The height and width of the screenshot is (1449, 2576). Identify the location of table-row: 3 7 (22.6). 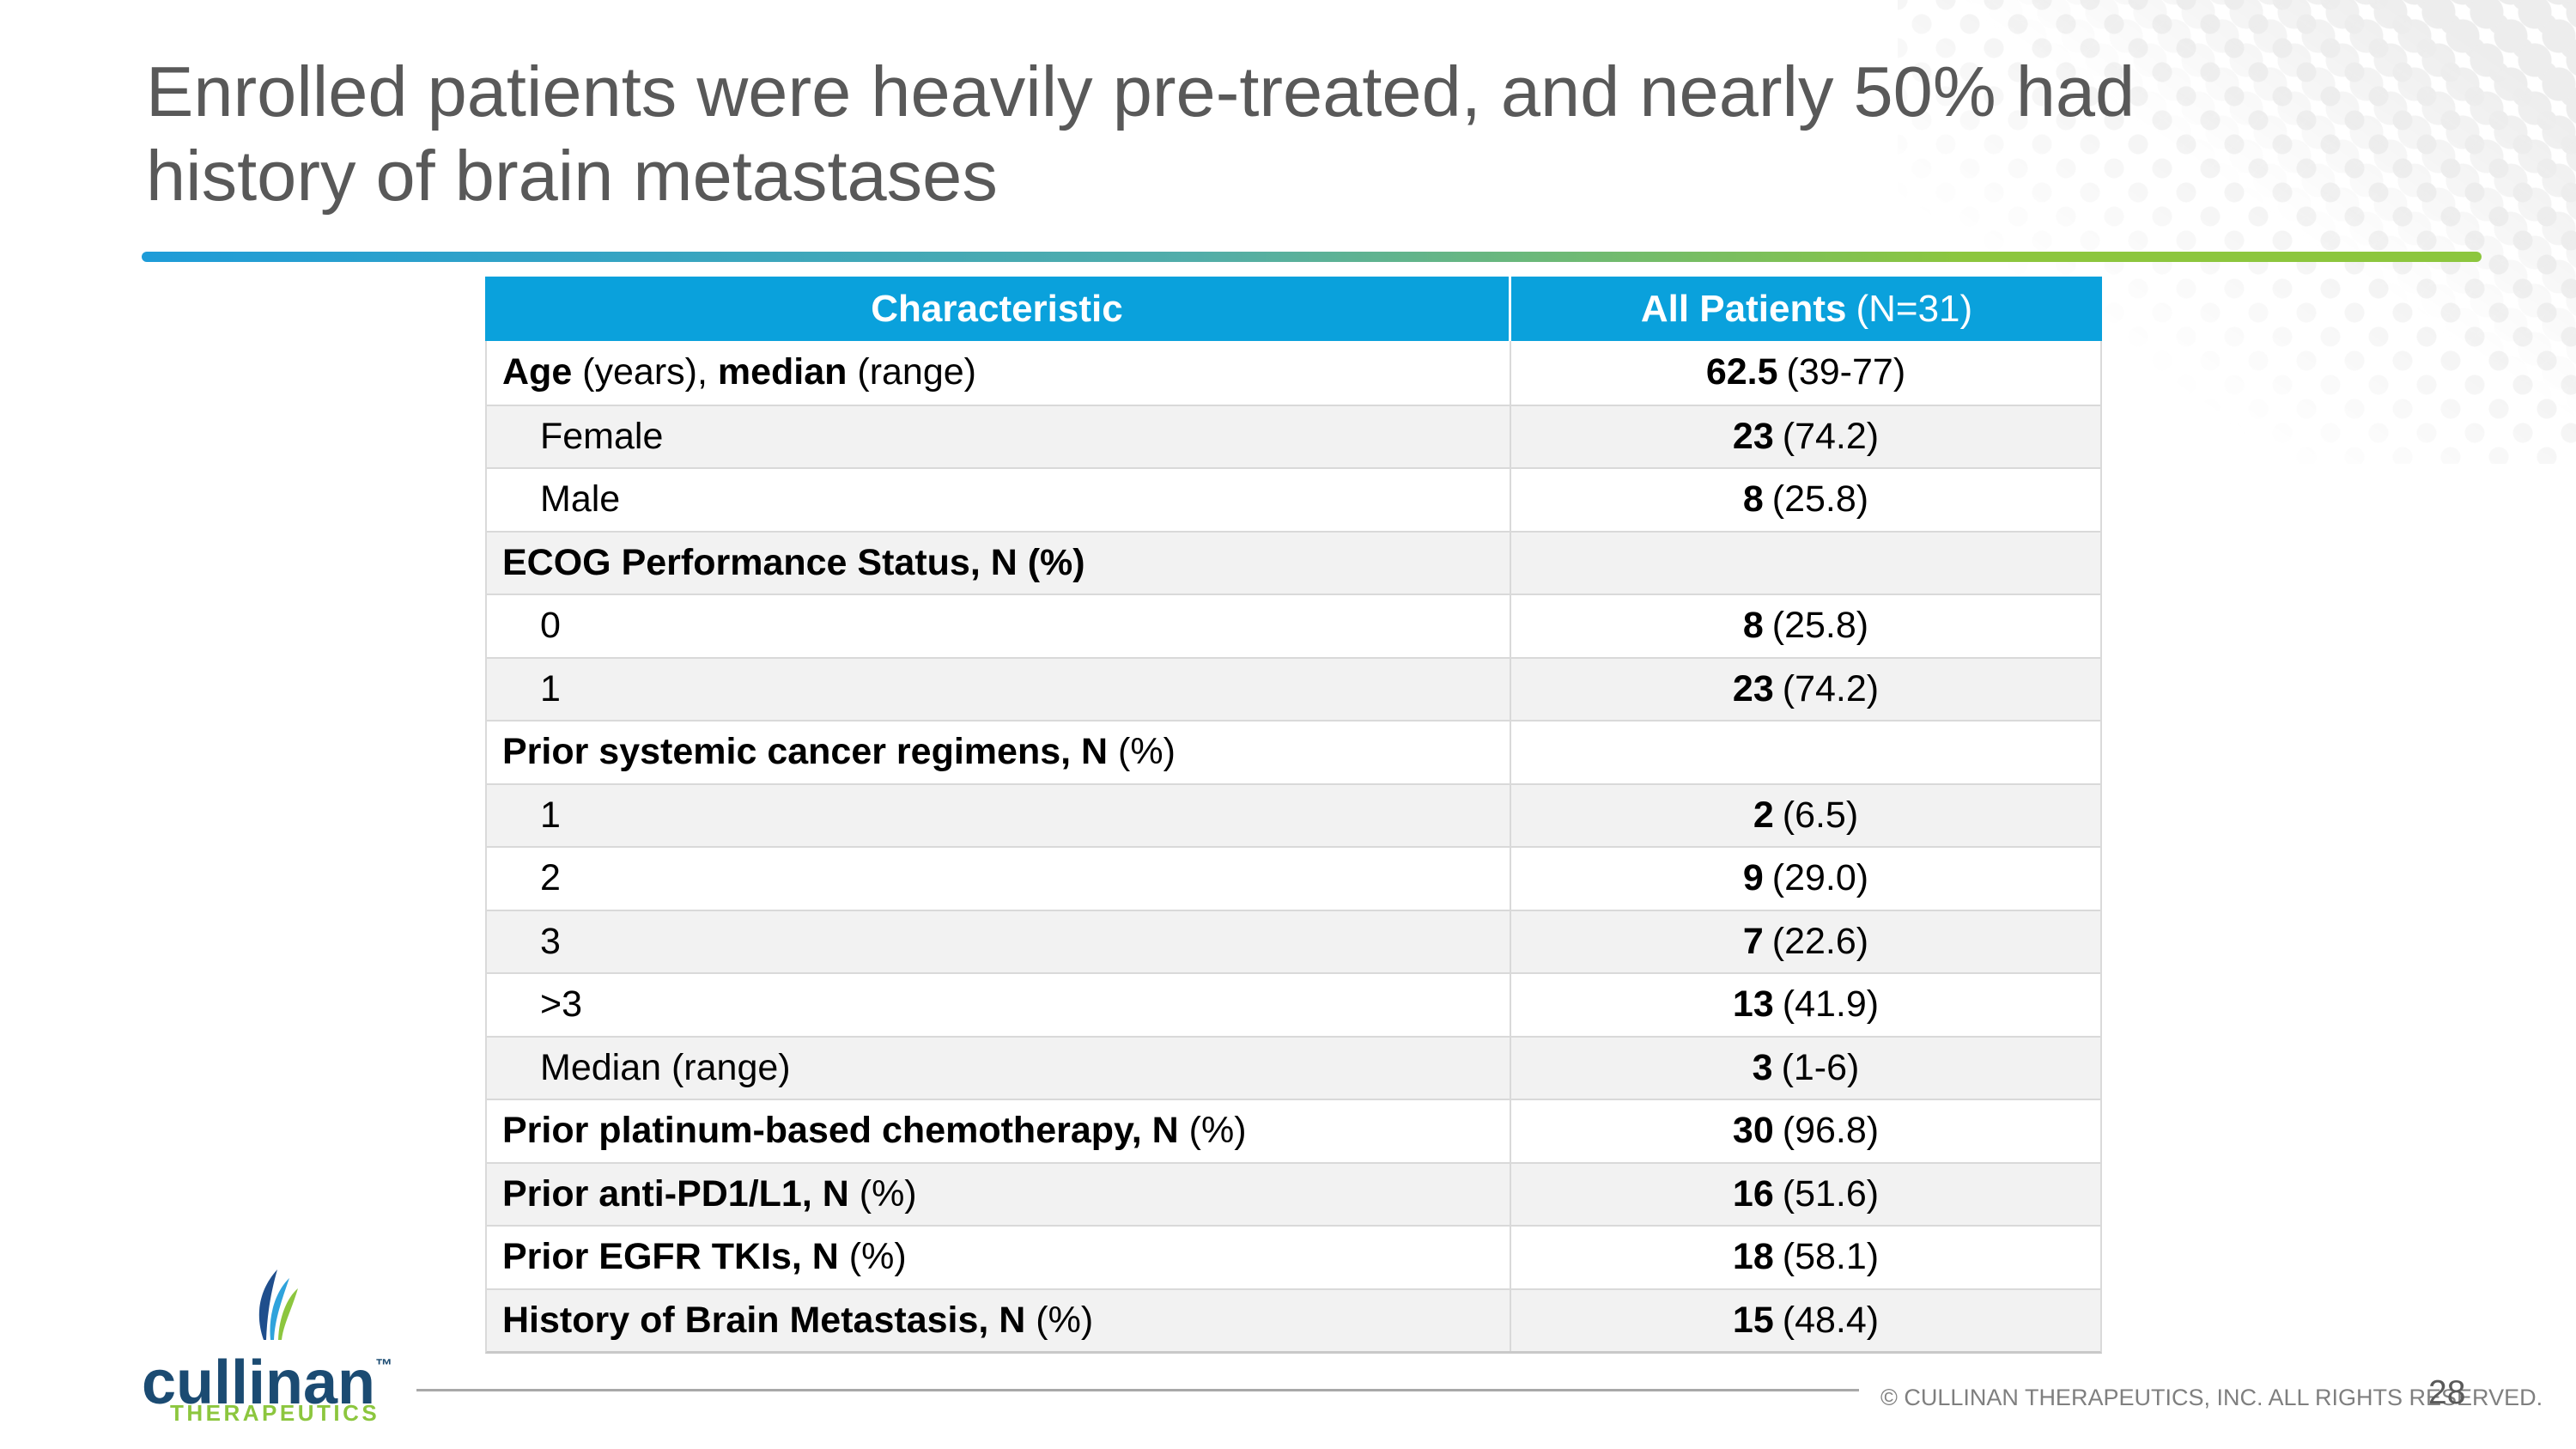
(1294, 940).